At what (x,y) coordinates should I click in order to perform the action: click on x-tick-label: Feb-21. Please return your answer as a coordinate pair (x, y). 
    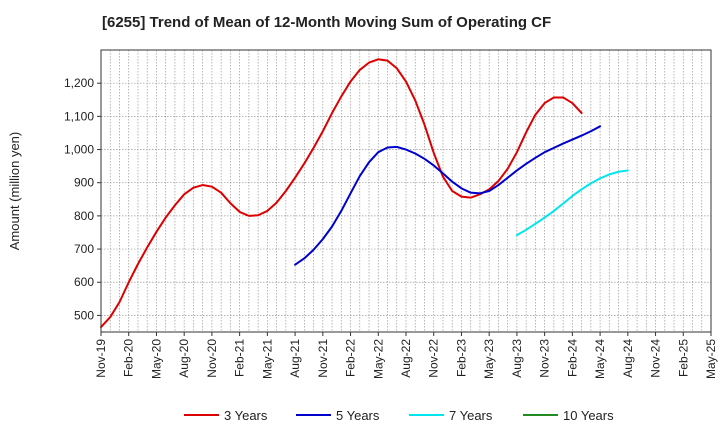
    Looking at the image, I should click on (240, 358).